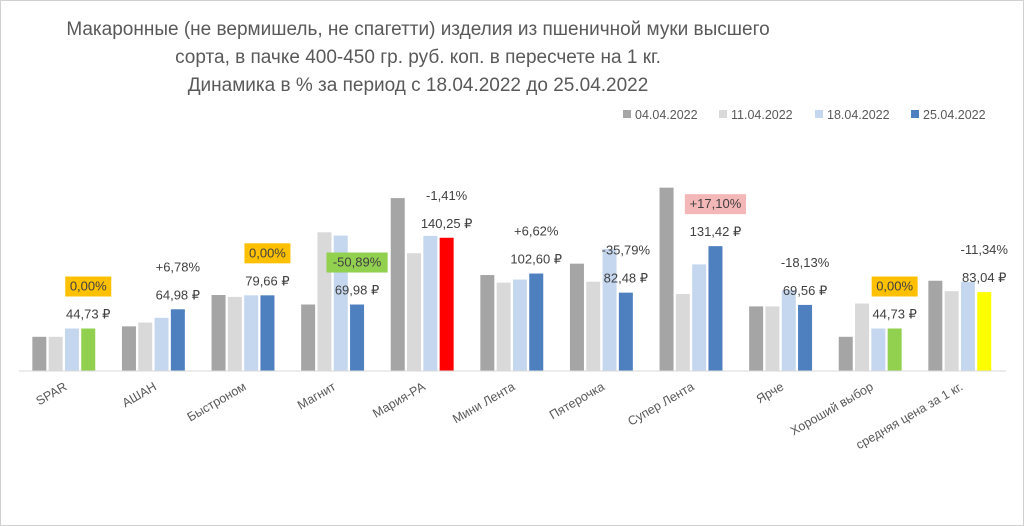 Image resolution: width=1024 pixels, height=526 pixels. What do you see at coordinates (593, 326) in the screenshot?
I see `bar-pyaterochka-s2` at bounding box center [593, 326].